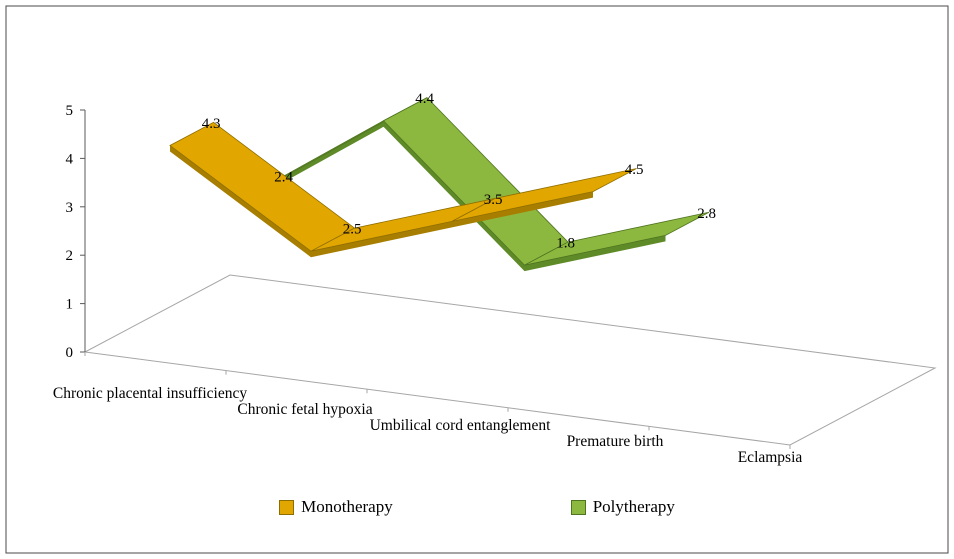 This screenshot has height=559, width=954. I want to click on data-label-polytherapy: 2.4, so click(283, 177).